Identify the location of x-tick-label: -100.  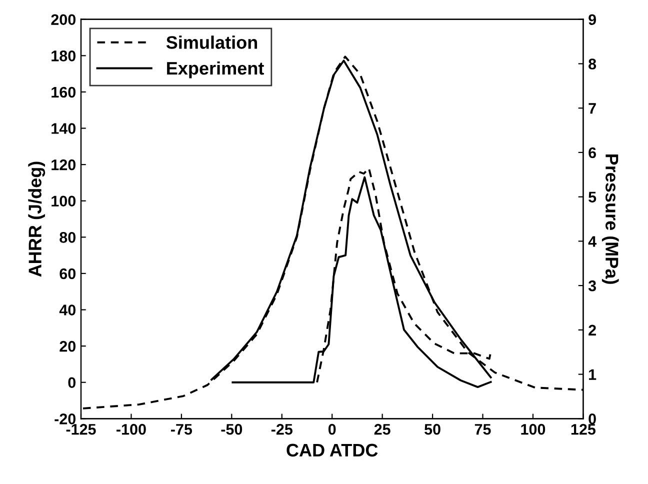
(131, 429).